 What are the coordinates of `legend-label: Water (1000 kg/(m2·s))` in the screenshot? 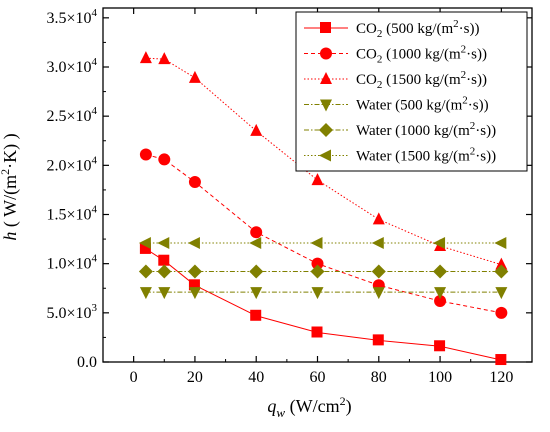 It's located at (426, 129).